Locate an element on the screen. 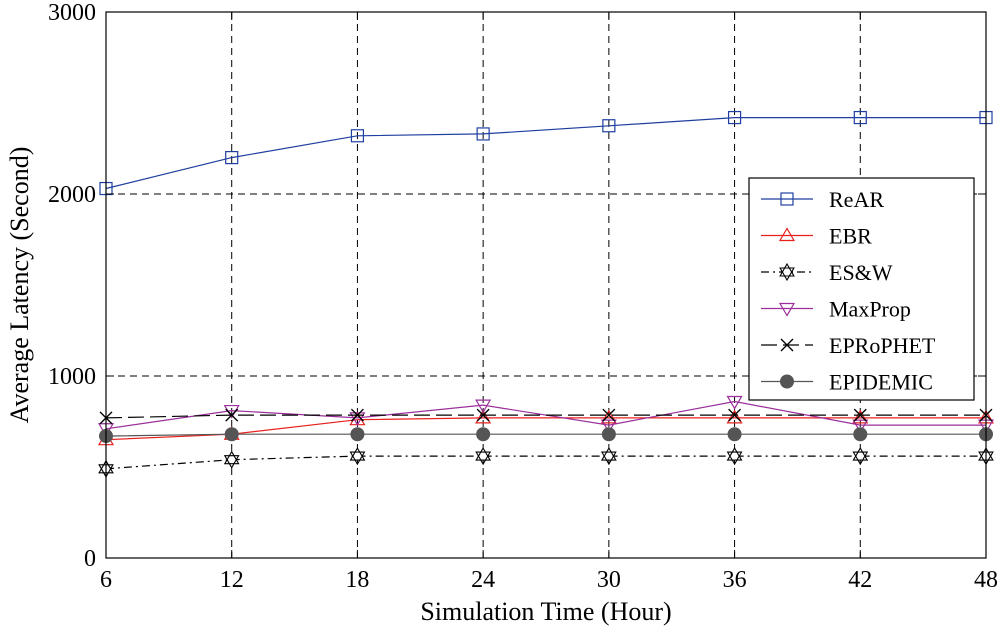 The width and height of the screenshot is (1000, 631). legend-item-ebr: EBR is located at coordinates (816, 236).